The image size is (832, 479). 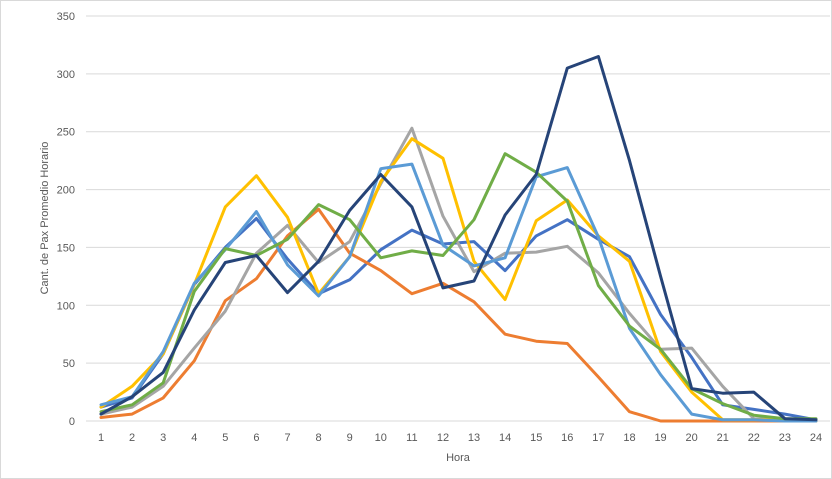 I want to click on x-tick-label: 15, so click(x=536, y=438).